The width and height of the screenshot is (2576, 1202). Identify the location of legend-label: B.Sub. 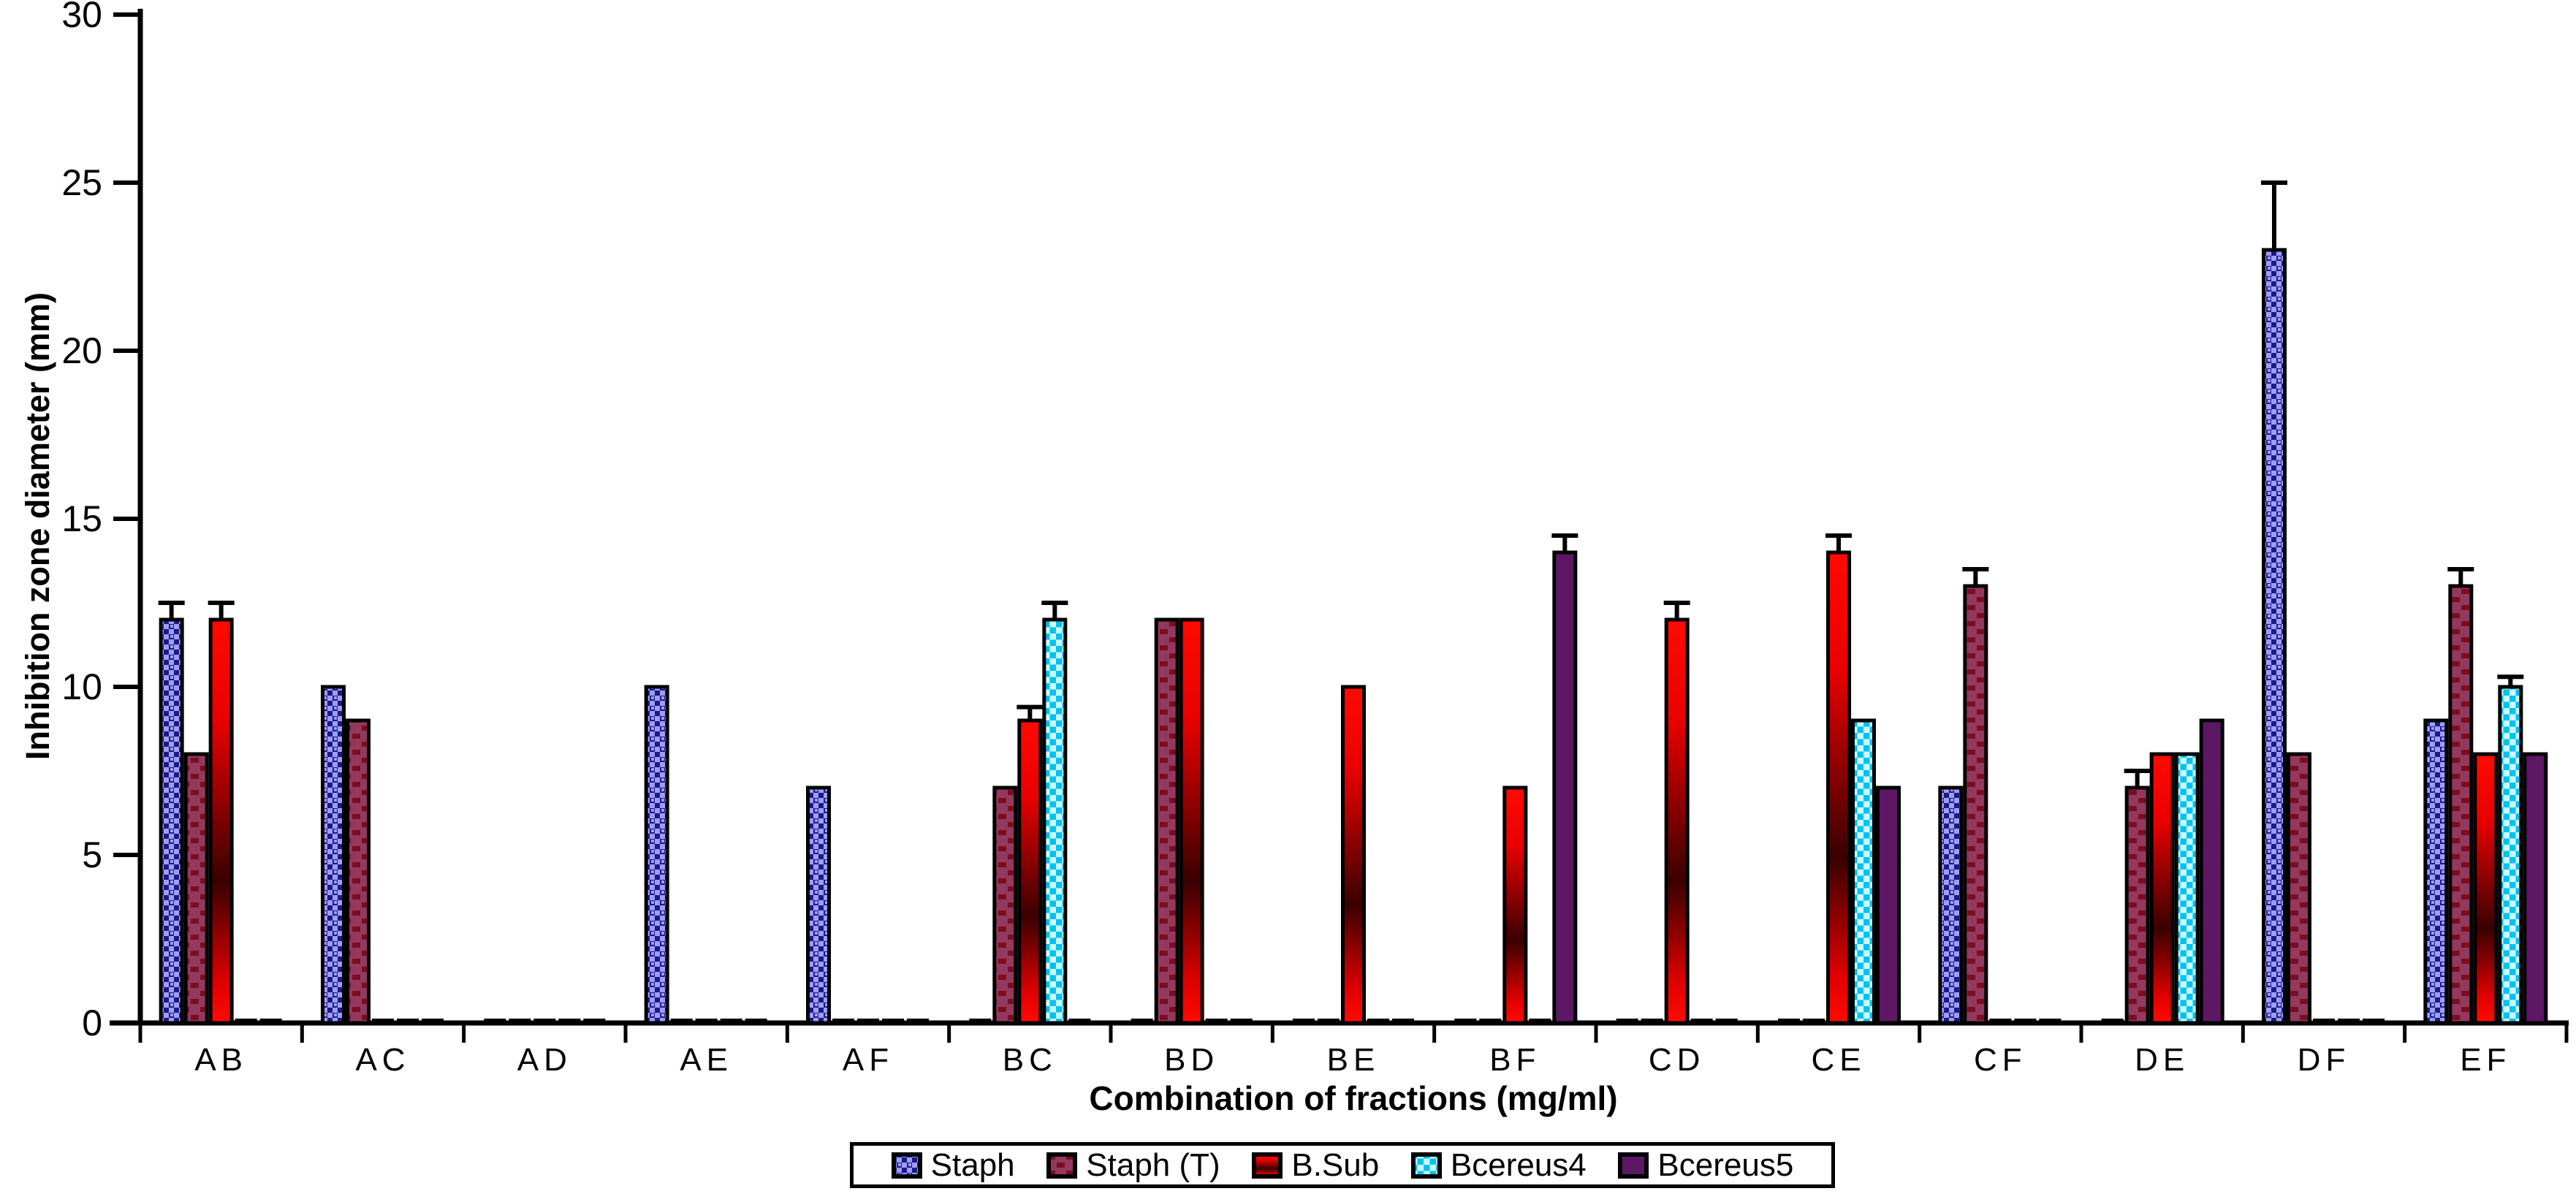
(1335, 1164).